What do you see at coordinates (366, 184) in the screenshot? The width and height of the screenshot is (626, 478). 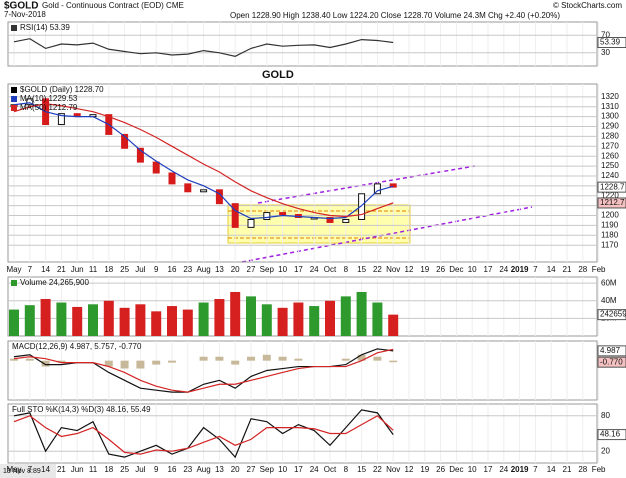 I see `channel-upper` at bounding box center [366, 184].